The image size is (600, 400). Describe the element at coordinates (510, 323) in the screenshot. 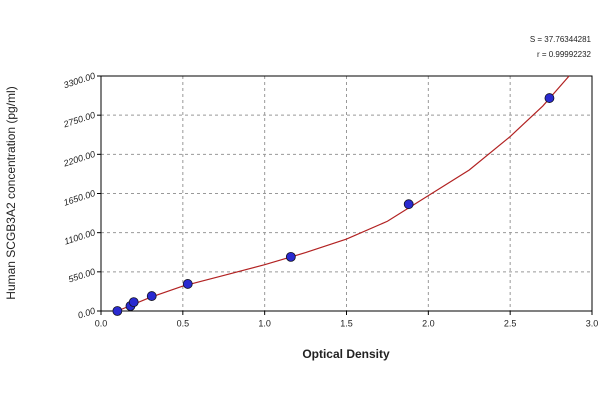

I see `x-tick-label: 2.5` at that location.